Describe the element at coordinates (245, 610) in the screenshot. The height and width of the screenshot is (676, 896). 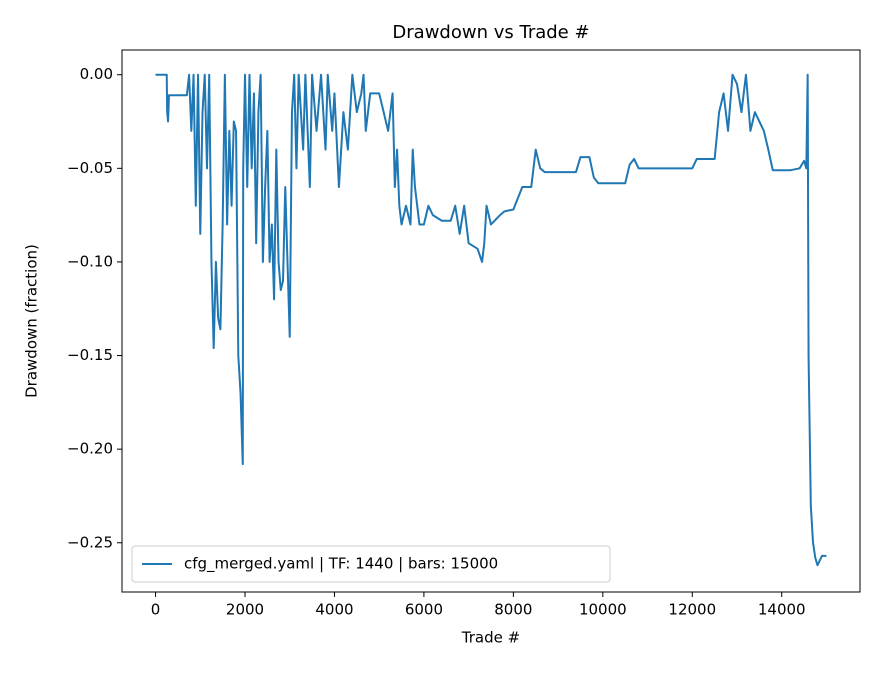
I see `x-tick-label: 2000` at that location.